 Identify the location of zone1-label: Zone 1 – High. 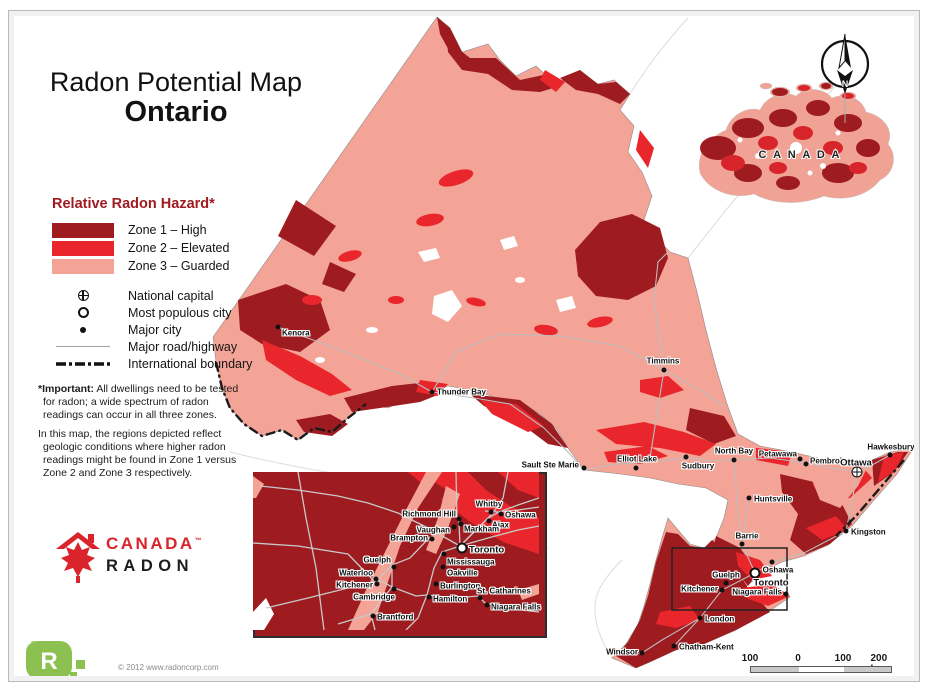
(167, 230).